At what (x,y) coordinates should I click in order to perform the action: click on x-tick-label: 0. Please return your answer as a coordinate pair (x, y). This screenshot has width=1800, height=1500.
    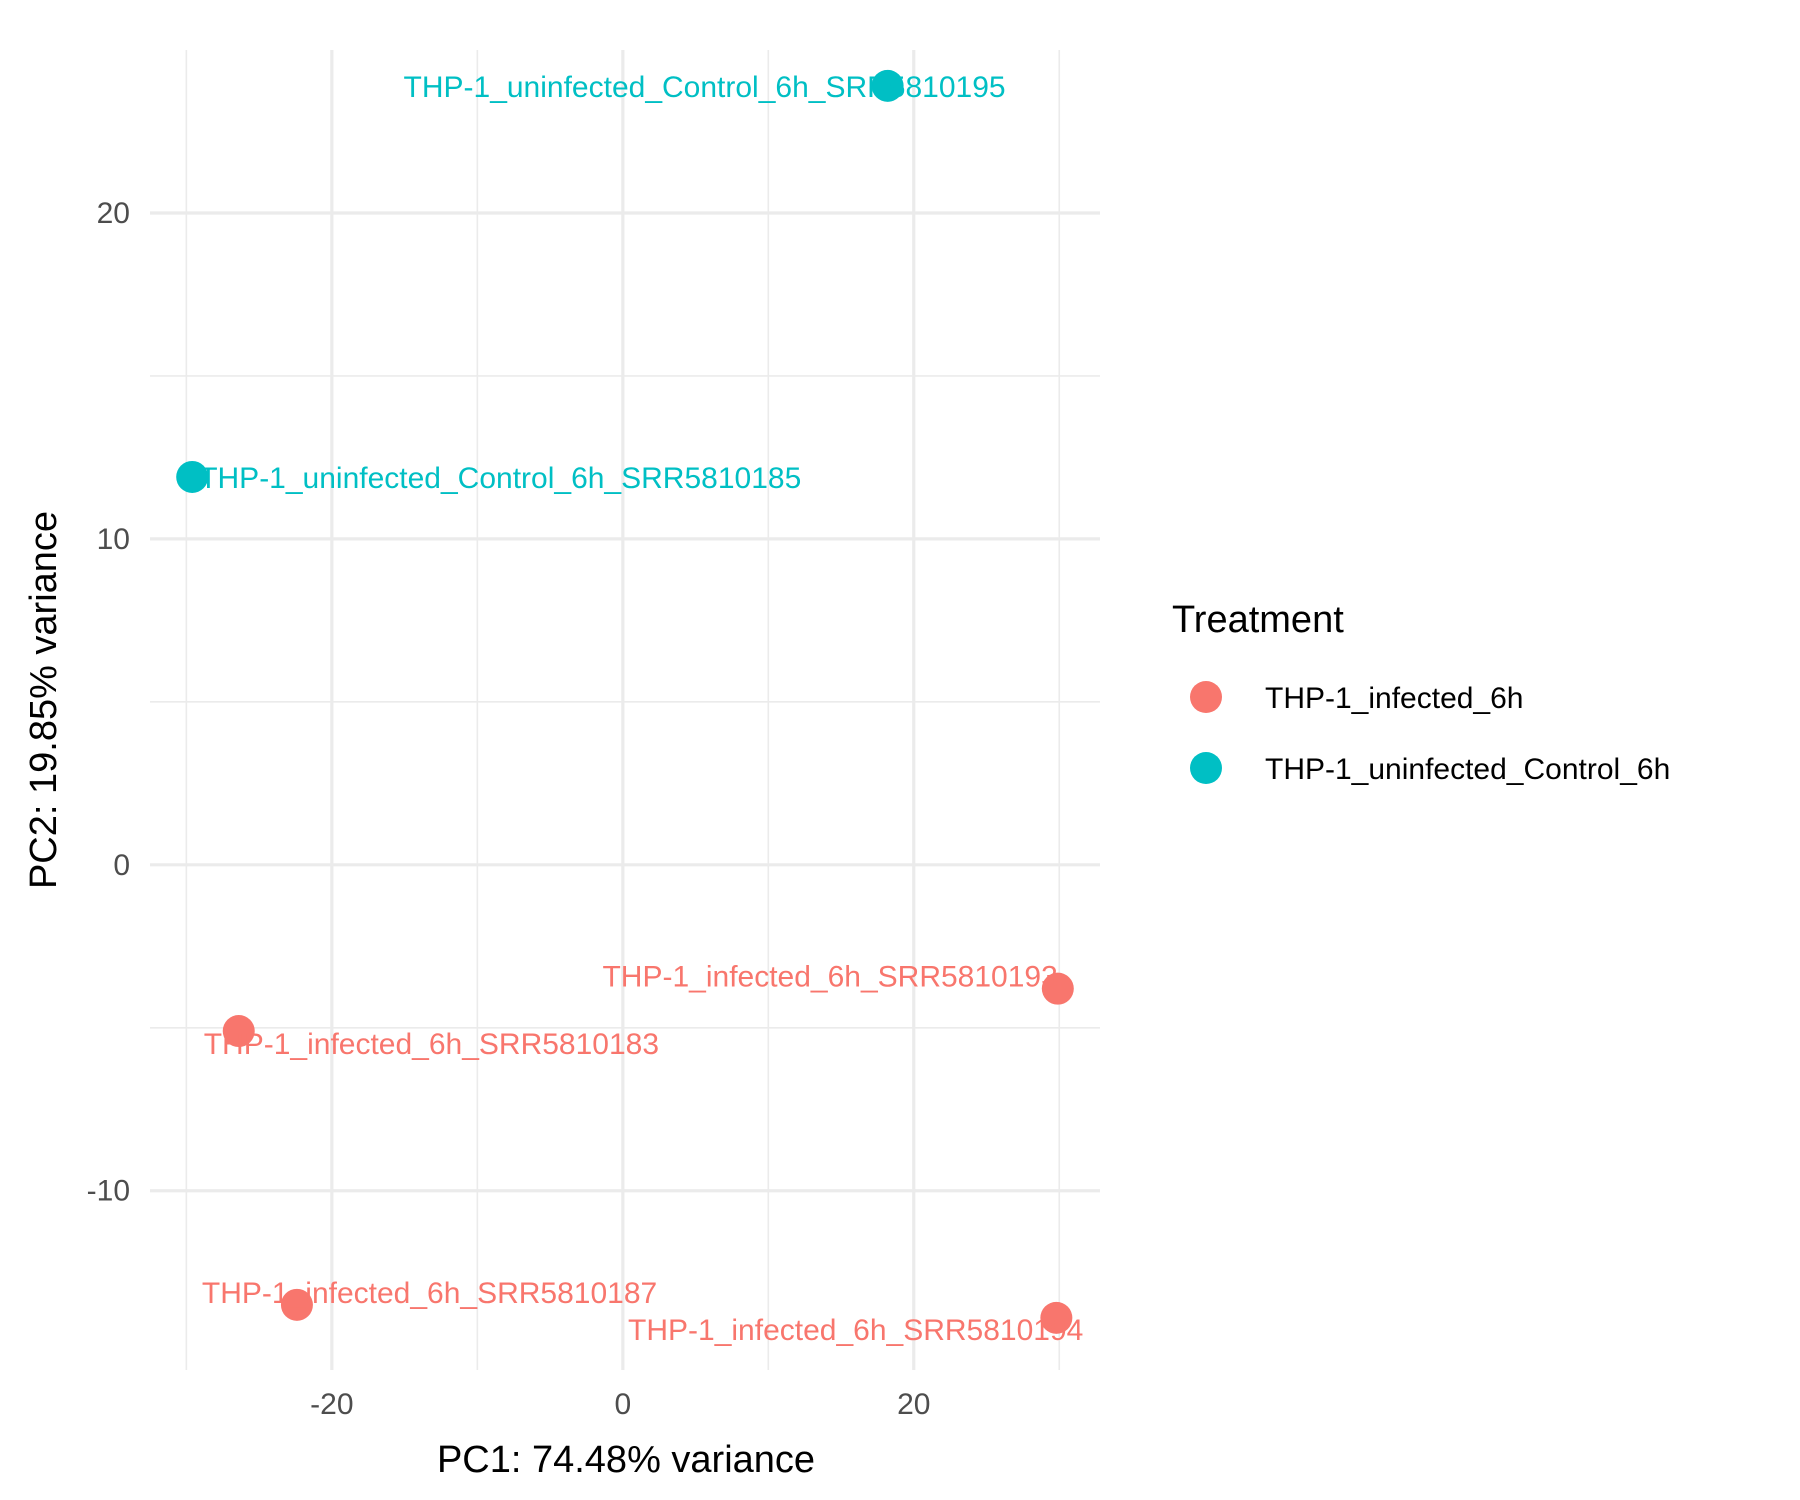
    Looking at the image, I should click on (622, 1404).